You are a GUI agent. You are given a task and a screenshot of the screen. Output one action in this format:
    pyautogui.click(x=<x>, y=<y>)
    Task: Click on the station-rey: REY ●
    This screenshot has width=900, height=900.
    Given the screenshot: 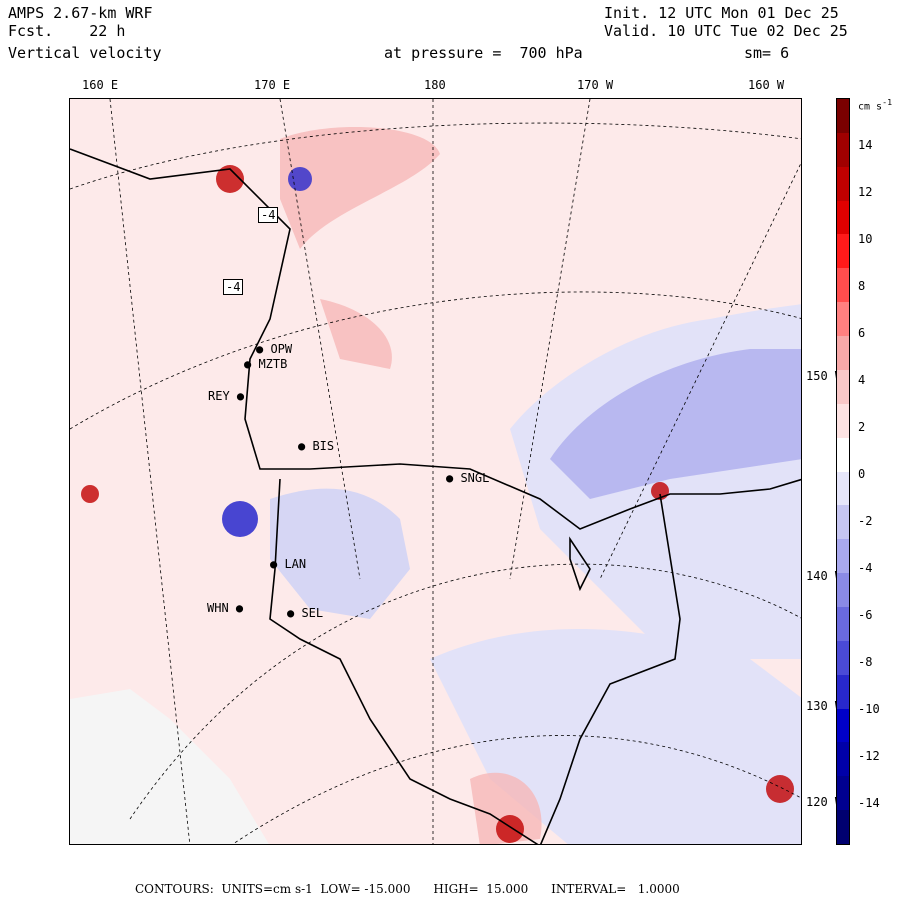 What is the action you would take?
    pyautogui.click(x=226, y=396)
    